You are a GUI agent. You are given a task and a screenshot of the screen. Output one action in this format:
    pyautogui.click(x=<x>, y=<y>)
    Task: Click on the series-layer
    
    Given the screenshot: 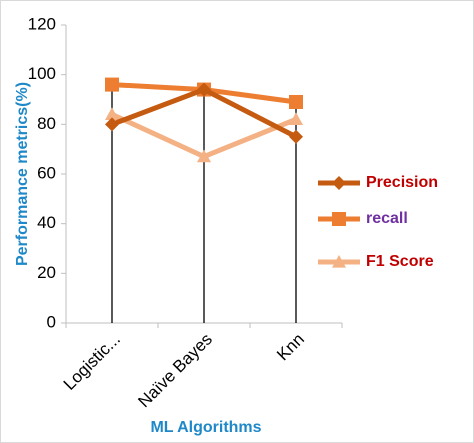 What is the action you would take?
    pyautogui.click(x=204, y=120)
    